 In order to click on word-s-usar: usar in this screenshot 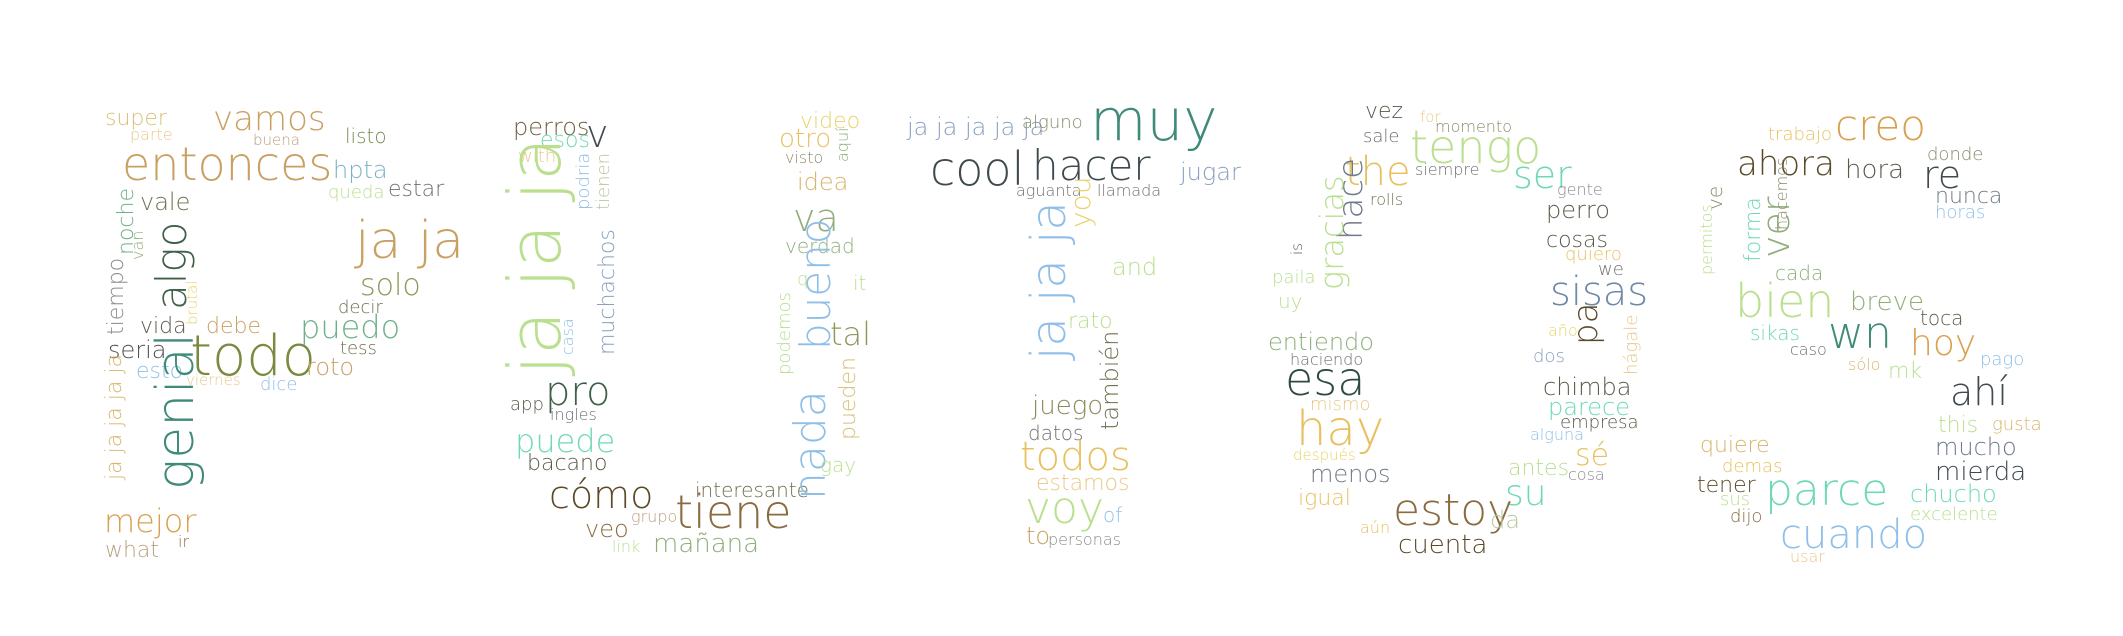, I will do `click(1807, 556)`.